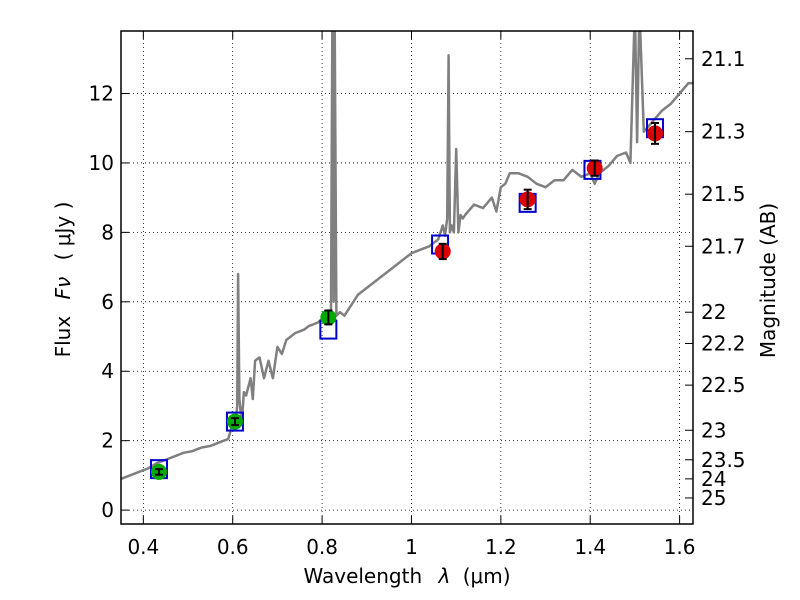 This screenshot has width=800, height=600. Describe the element at coordinates (101, 93) in the screenshot. I see `y-tick-label: 12` at that location.